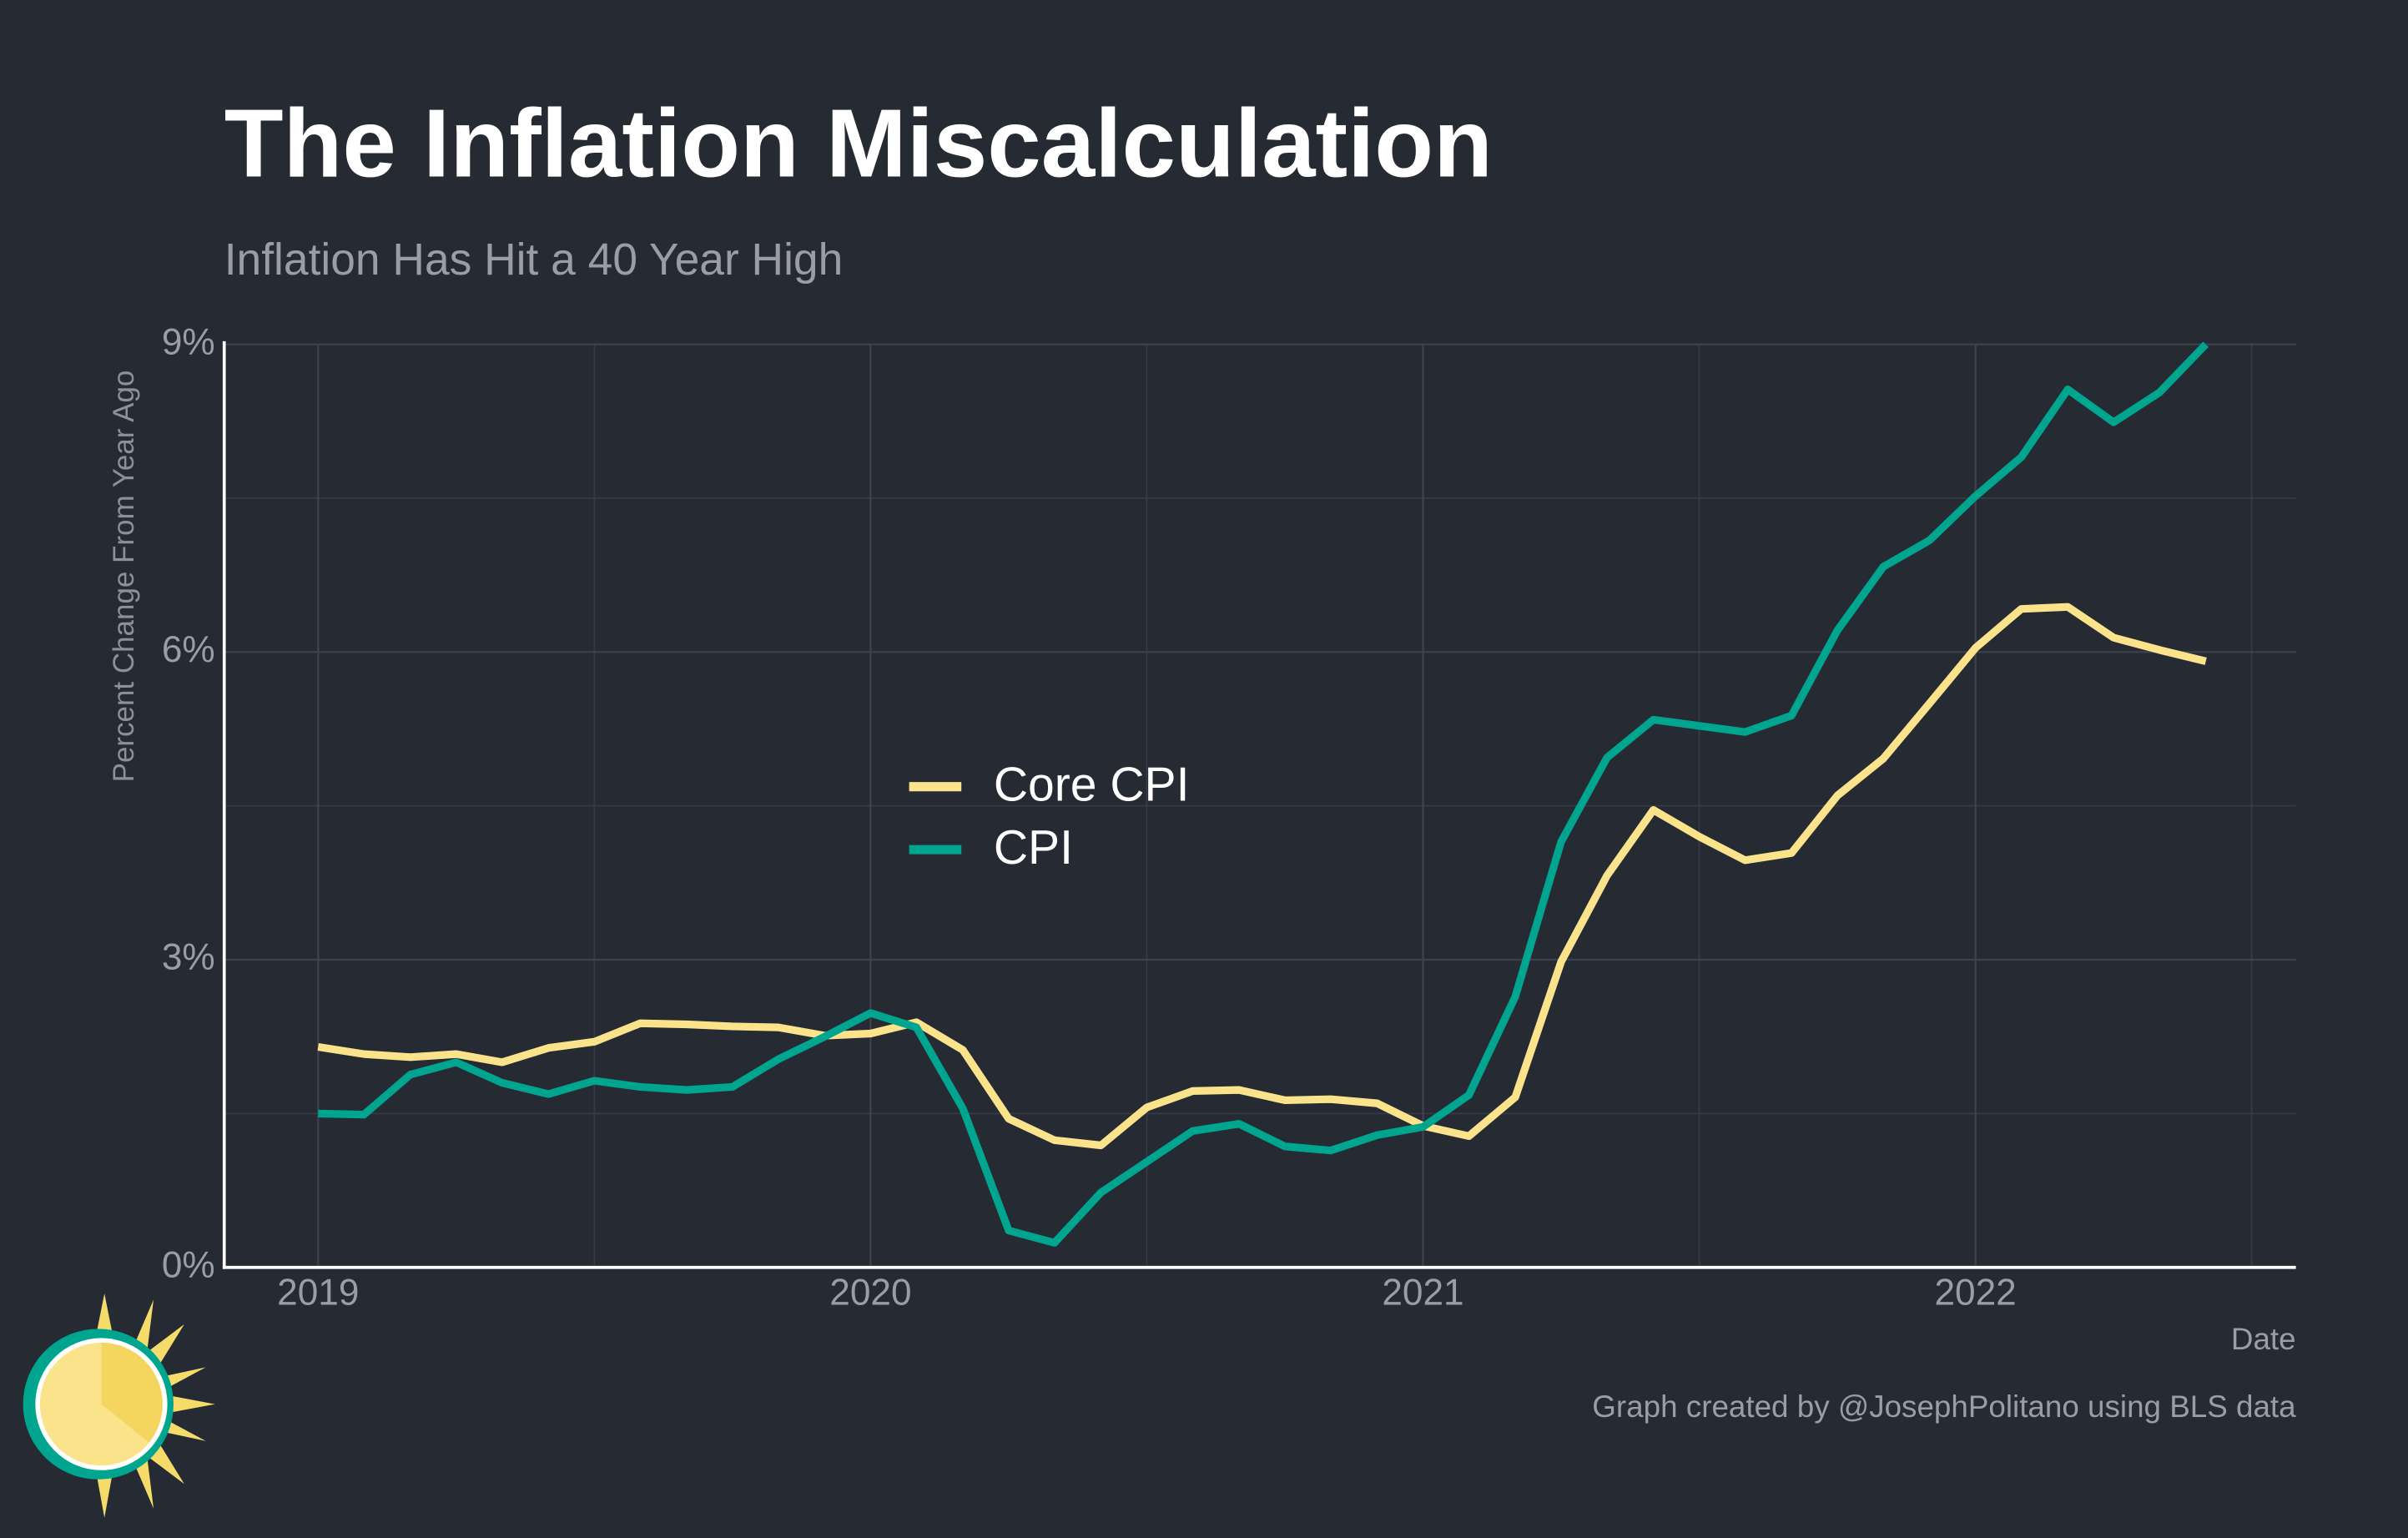 The width and height of the screenshot is (2408, 1538). Describe the element at coordinates (188, 341) in the screenshot. I see `y-tick-label: 9%` at that location.